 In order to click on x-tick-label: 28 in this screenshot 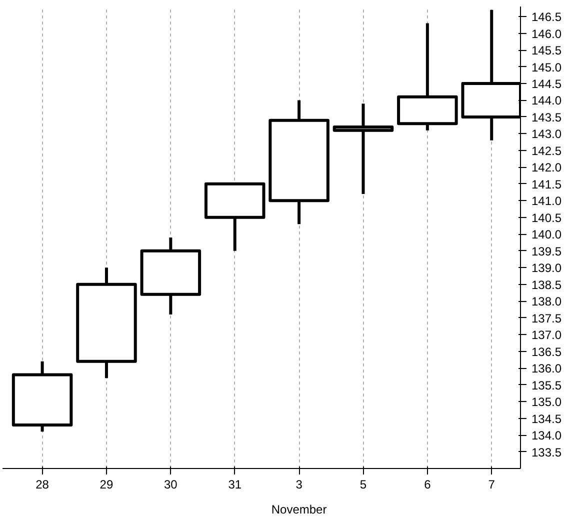, I will do `click(43, 485)`.